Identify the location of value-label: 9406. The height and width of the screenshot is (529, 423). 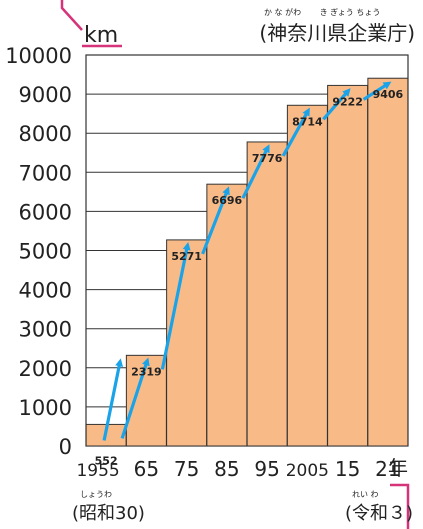
(388, 94).